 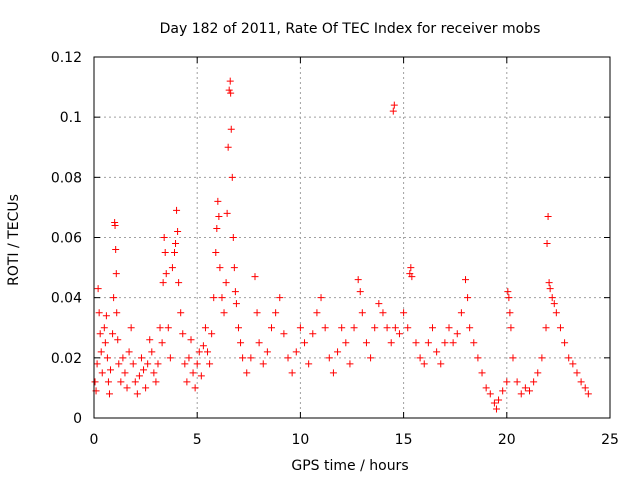 I want to click on x-tick-label: 20, so click(x=507, y=440).